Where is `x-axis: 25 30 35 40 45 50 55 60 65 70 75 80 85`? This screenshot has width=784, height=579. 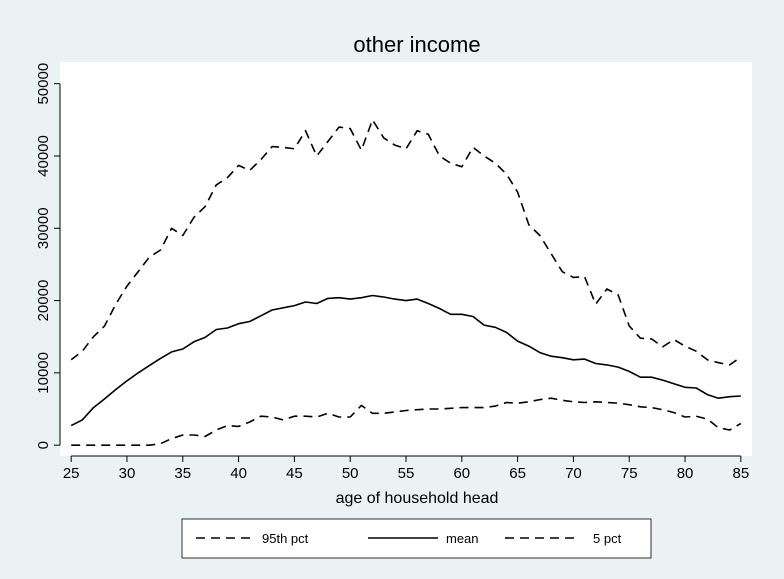
x-axis: 25 30 35 40 45 50 55 60 65 70 75 80 85 is located at coordinates (406, 468).